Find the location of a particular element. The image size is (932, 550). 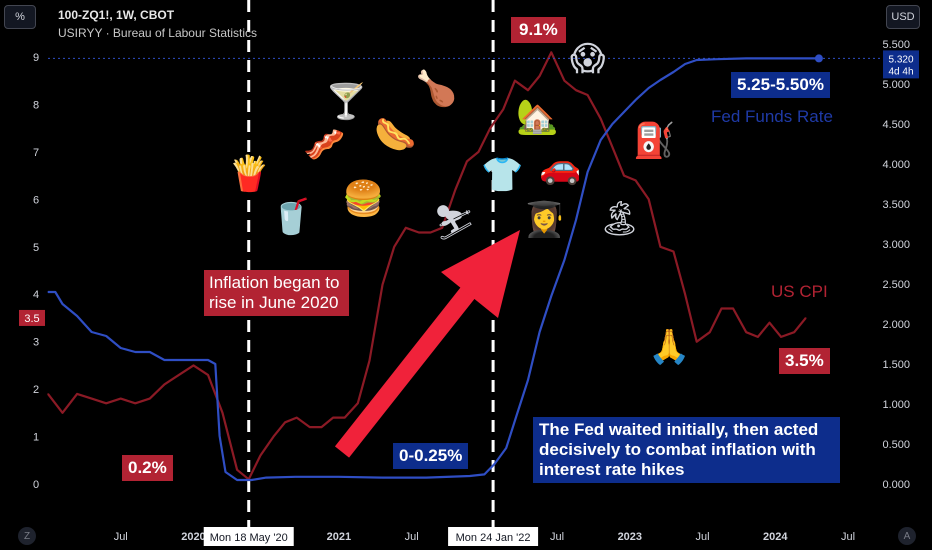

us-cpi-label: US CPI is located at coordinates (799, 291).